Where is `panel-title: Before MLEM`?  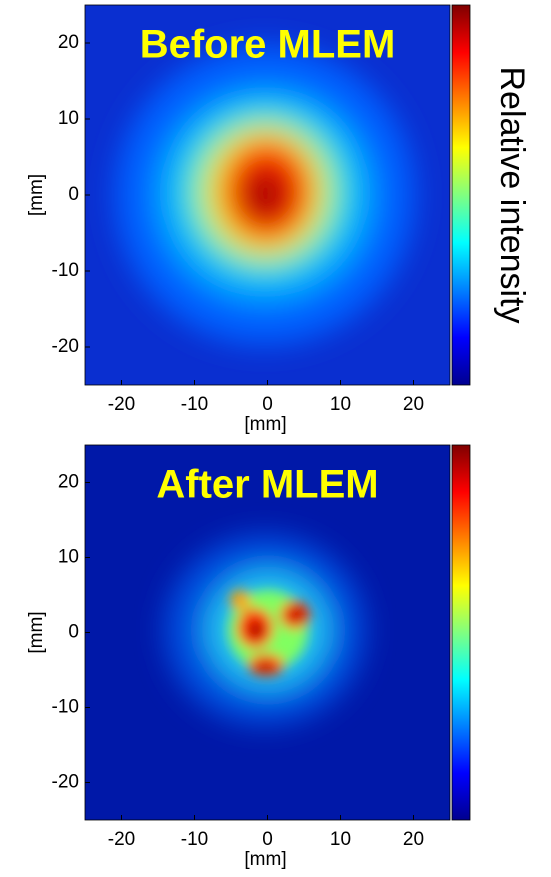
panel-title: Before MLEM is located at coordinates (268, 45).